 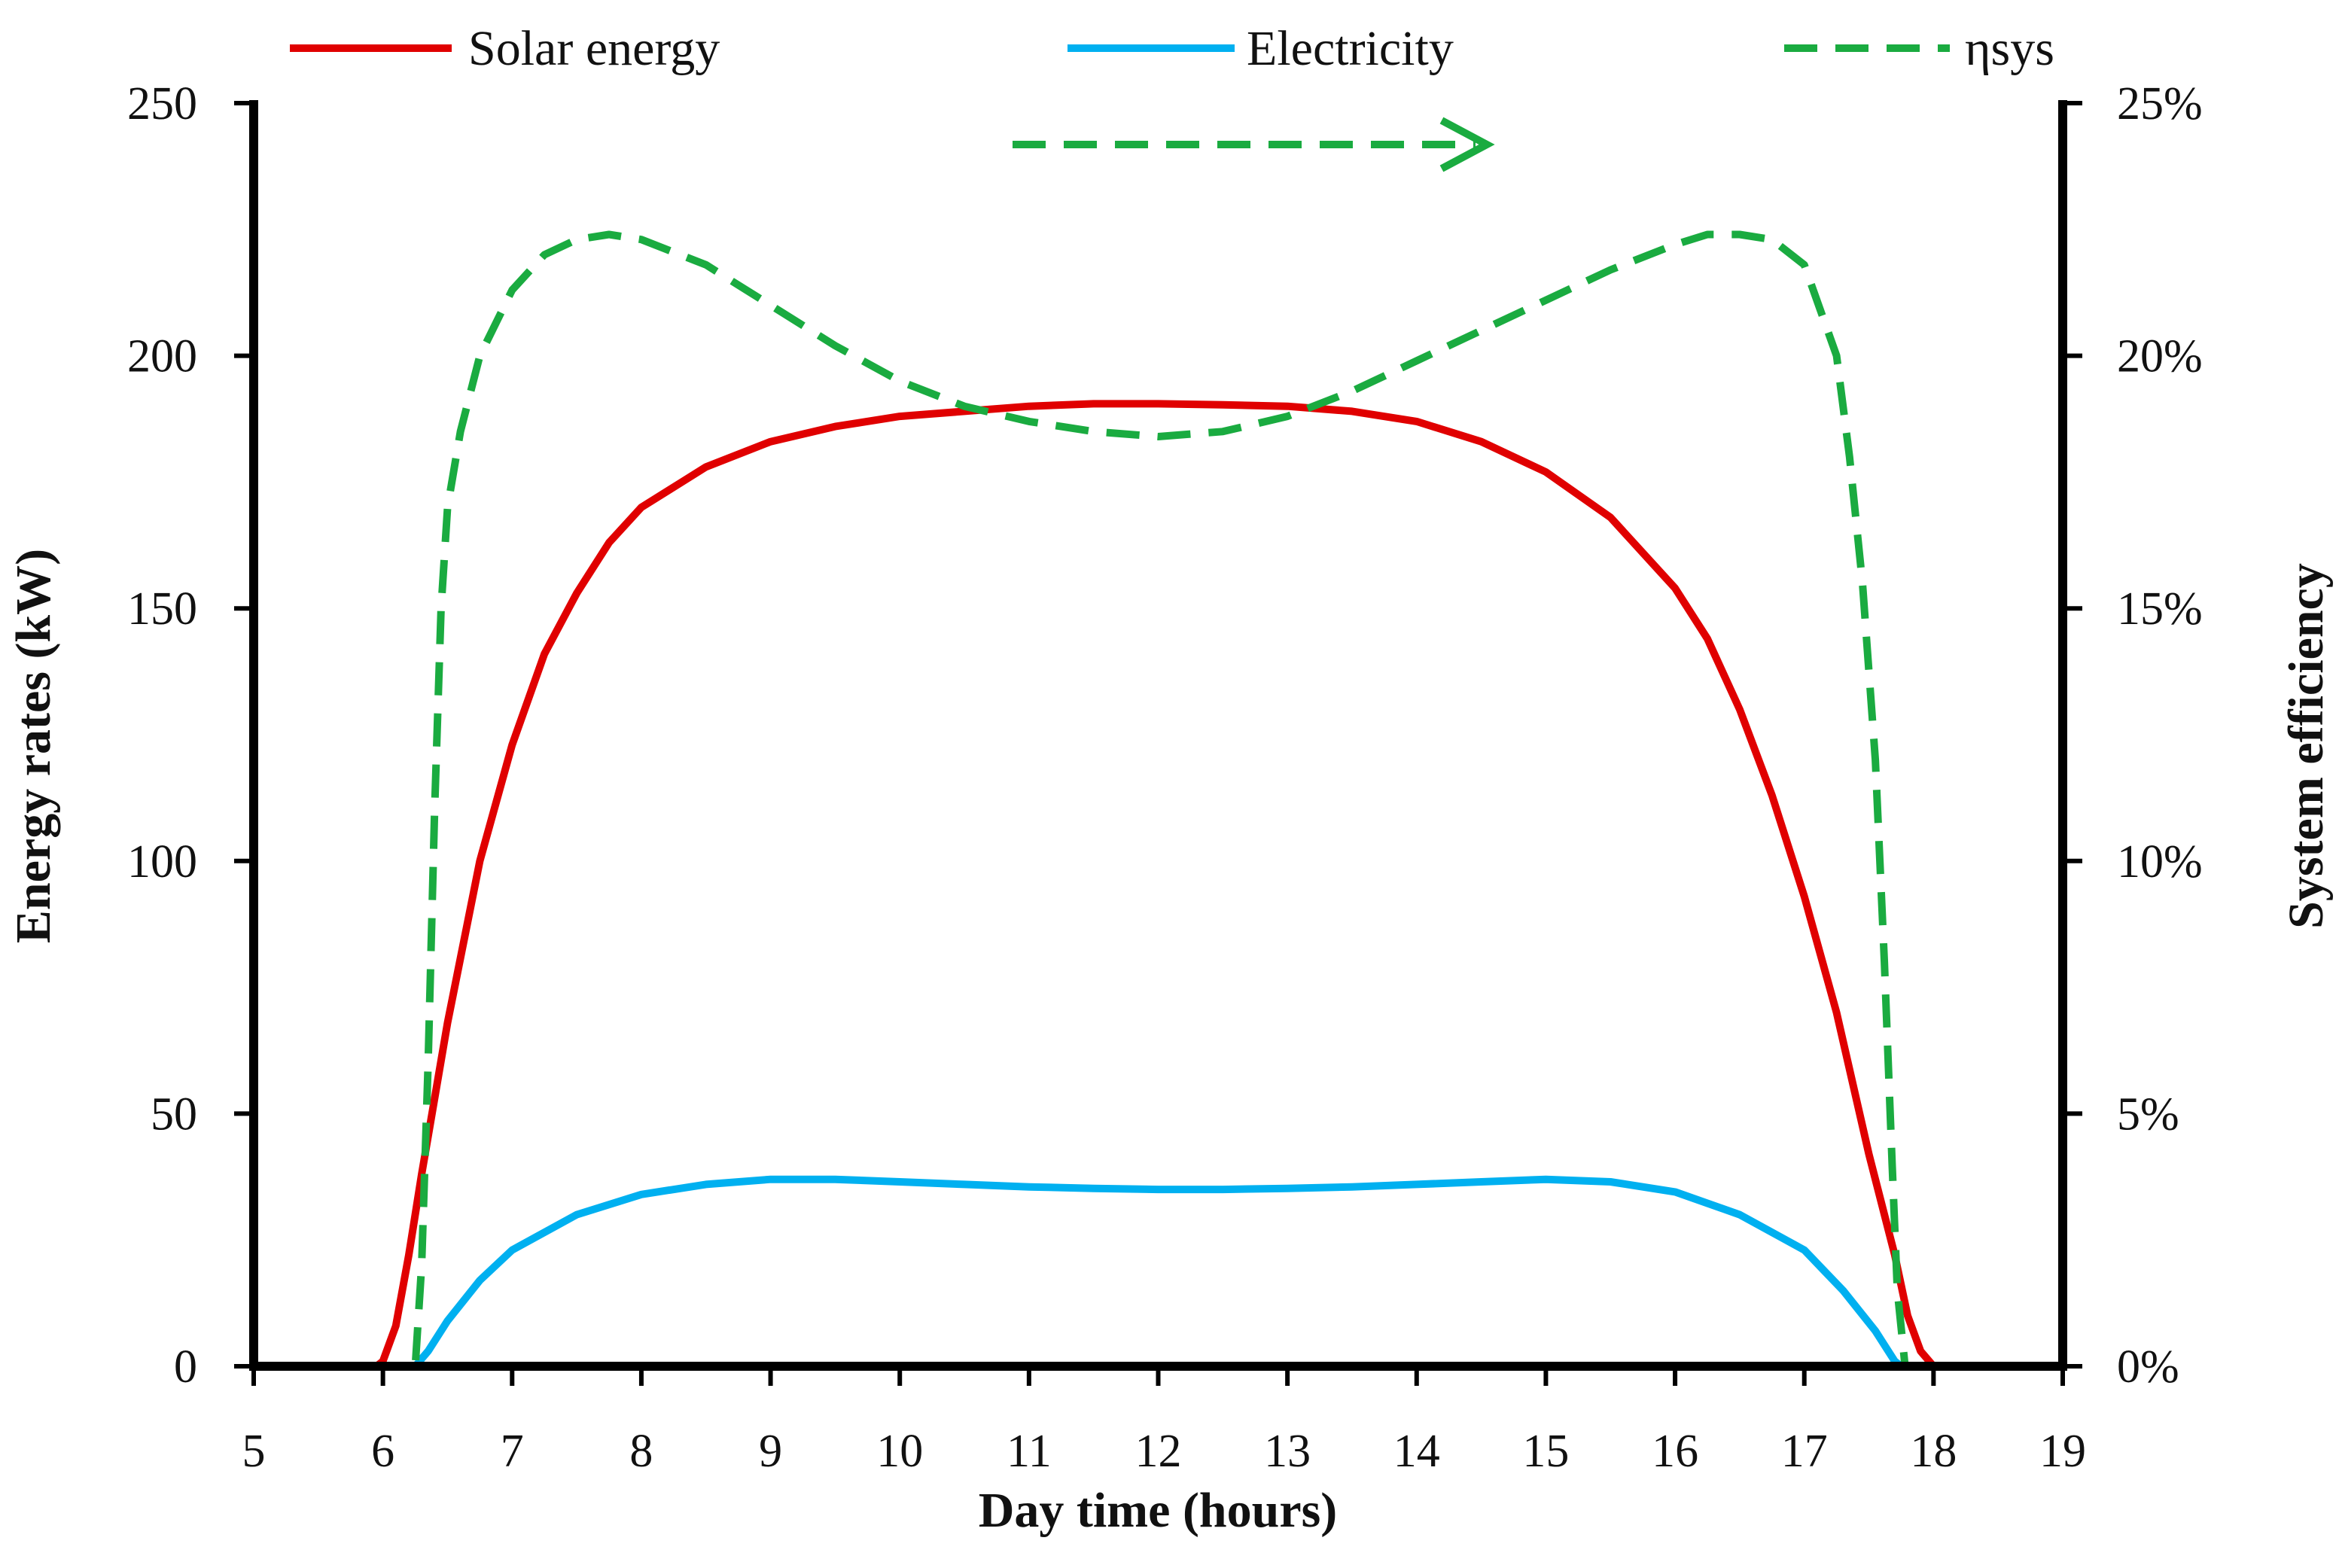 I want to click on y-tick-label: 200, so click(x=162, y=356).